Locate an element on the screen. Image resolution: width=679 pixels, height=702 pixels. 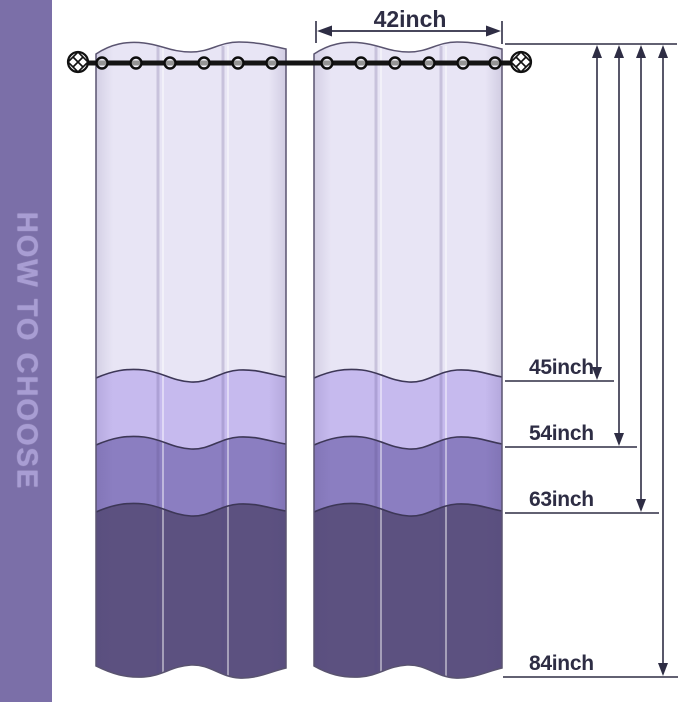
length-label: 54inch is located at coordinates (561, 433).